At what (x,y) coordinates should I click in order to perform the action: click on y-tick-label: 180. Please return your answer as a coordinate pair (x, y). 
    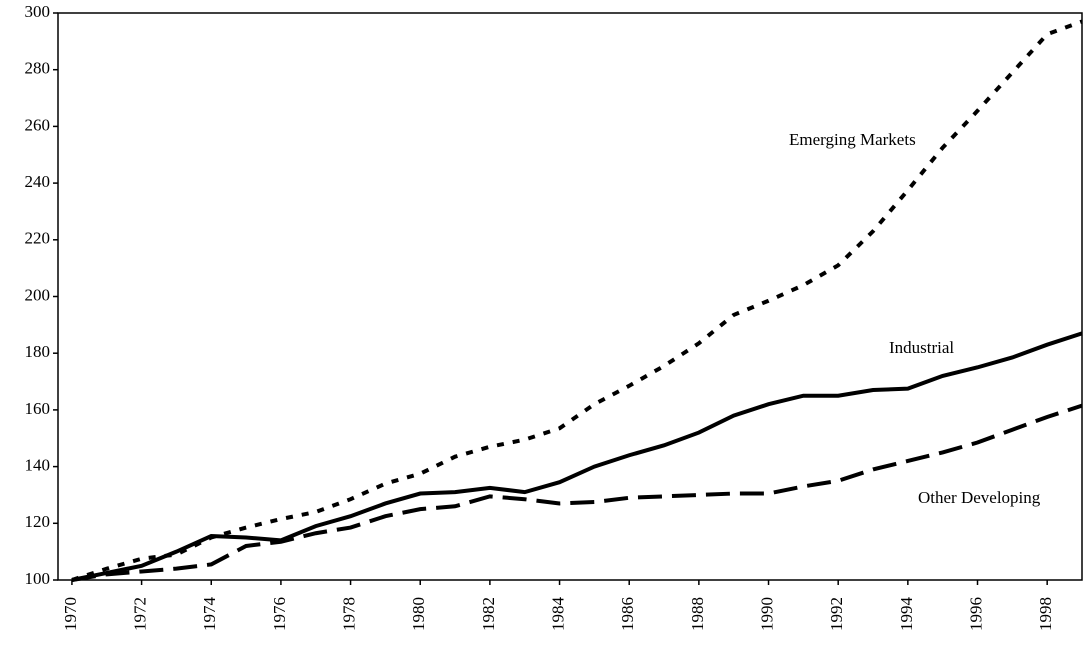
    Looking at the image, I should click on (38, 351).